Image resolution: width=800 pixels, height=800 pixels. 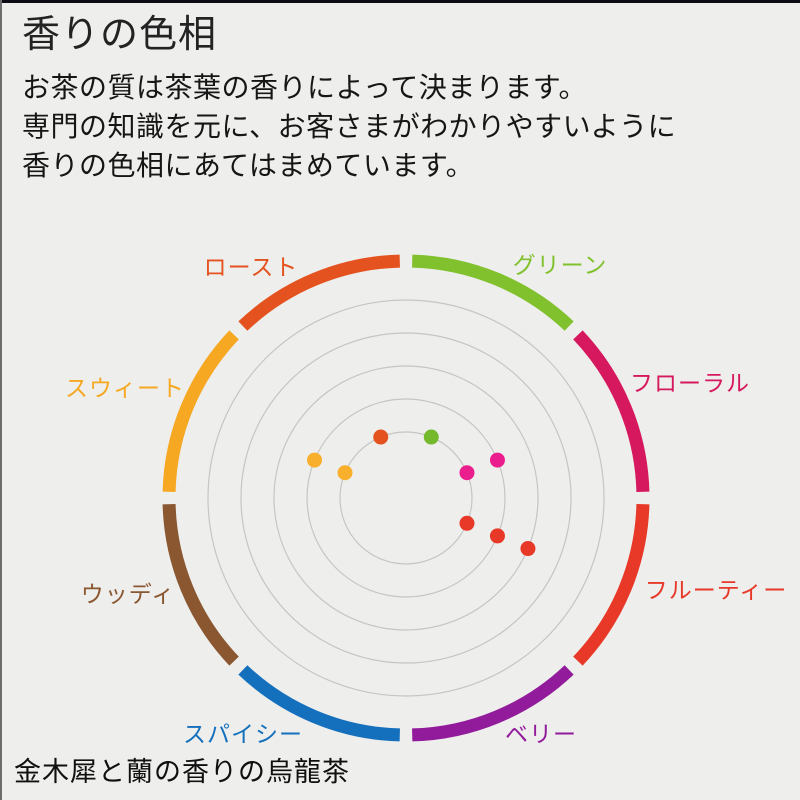 What do you see at coordinates (381, 437) in the screenshot?
I see `sector-dot-roast` at bounding box center [381, 437].